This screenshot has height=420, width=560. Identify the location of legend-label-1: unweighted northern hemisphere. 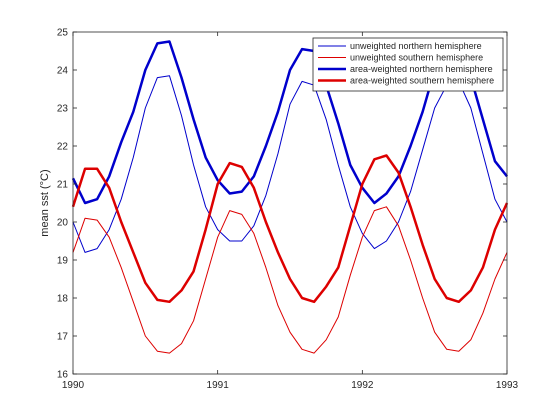
(416, 46).